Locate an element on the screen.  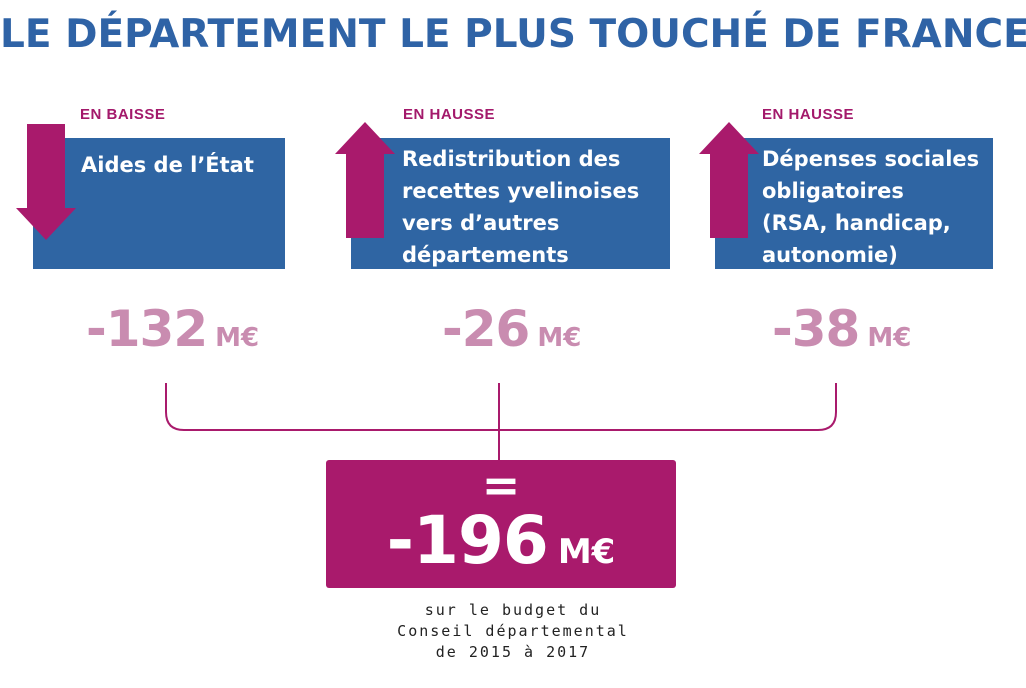
total-amount: -196 M€ is located at coordinates (501, 540).